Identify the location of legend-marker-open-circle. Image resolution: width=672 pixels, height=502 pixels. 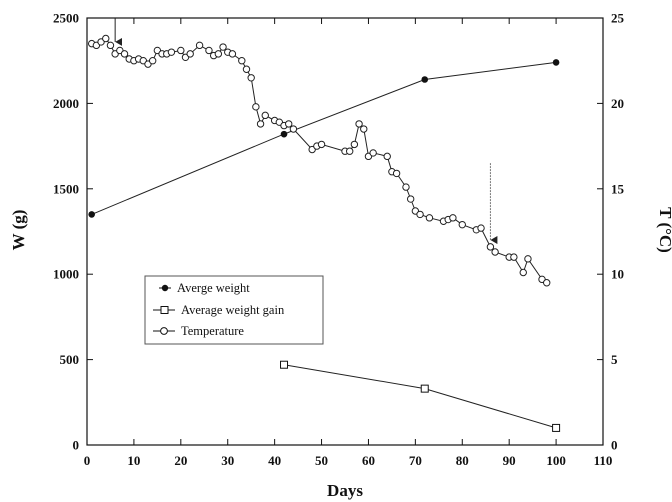
(164, 331).